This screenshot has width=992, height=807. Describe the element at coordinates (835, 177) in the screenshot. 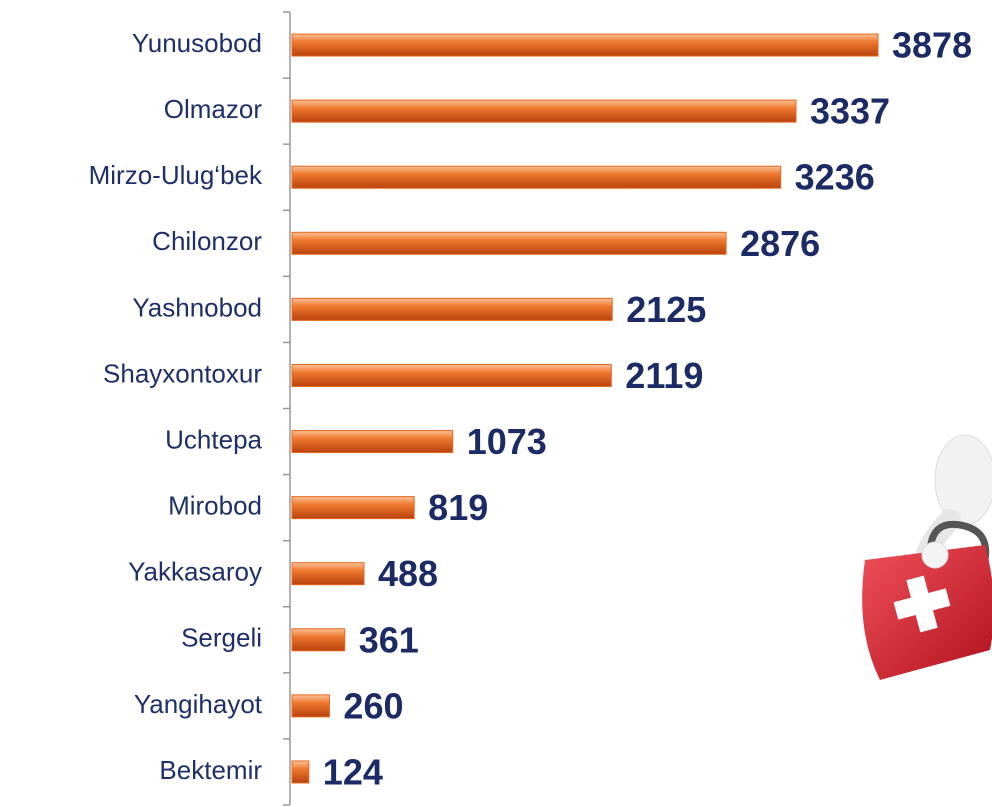

I see `value-label: 3236` at that location.